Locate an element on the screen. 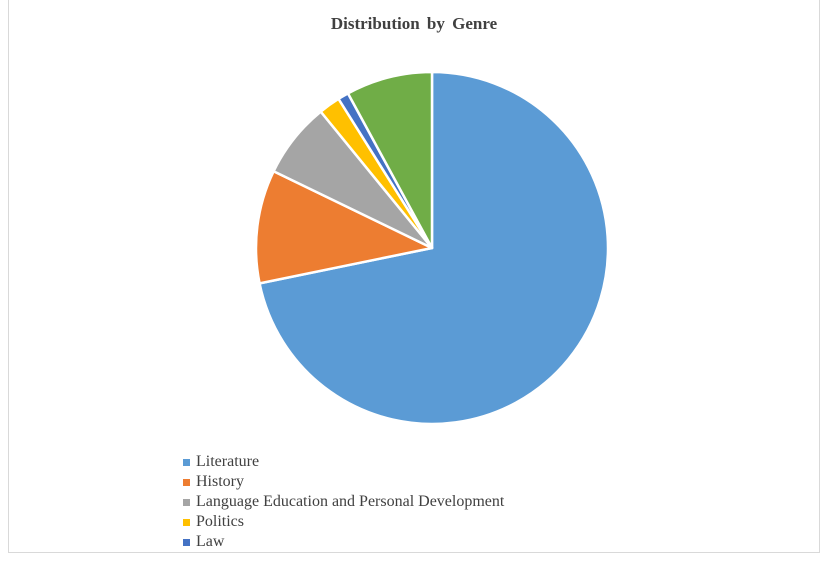 The image size is (830, 563). legend-label-law: Law is located at coordinates (210, 541).